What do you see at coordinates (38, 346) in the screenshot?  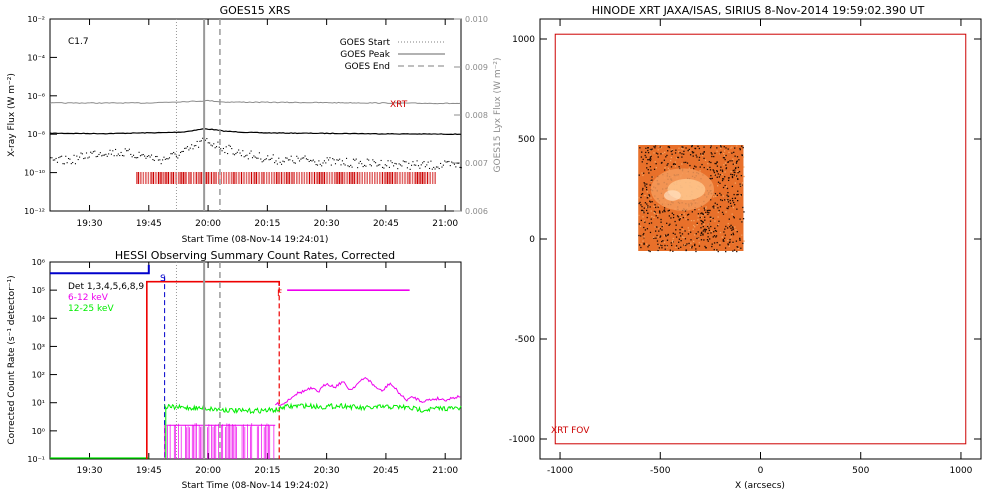 I see `hessi-y-tick-label: 10³` at bounding box center [38, 346].